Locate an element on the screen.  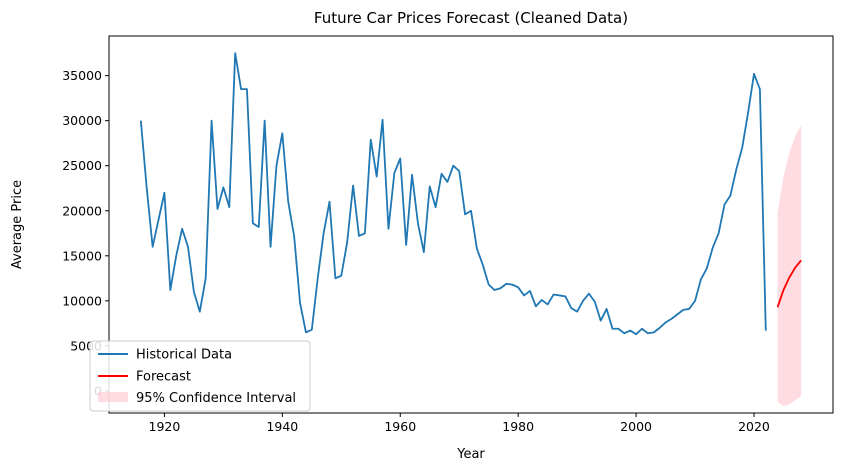
confidence-band is located at coordinates (789, 266).